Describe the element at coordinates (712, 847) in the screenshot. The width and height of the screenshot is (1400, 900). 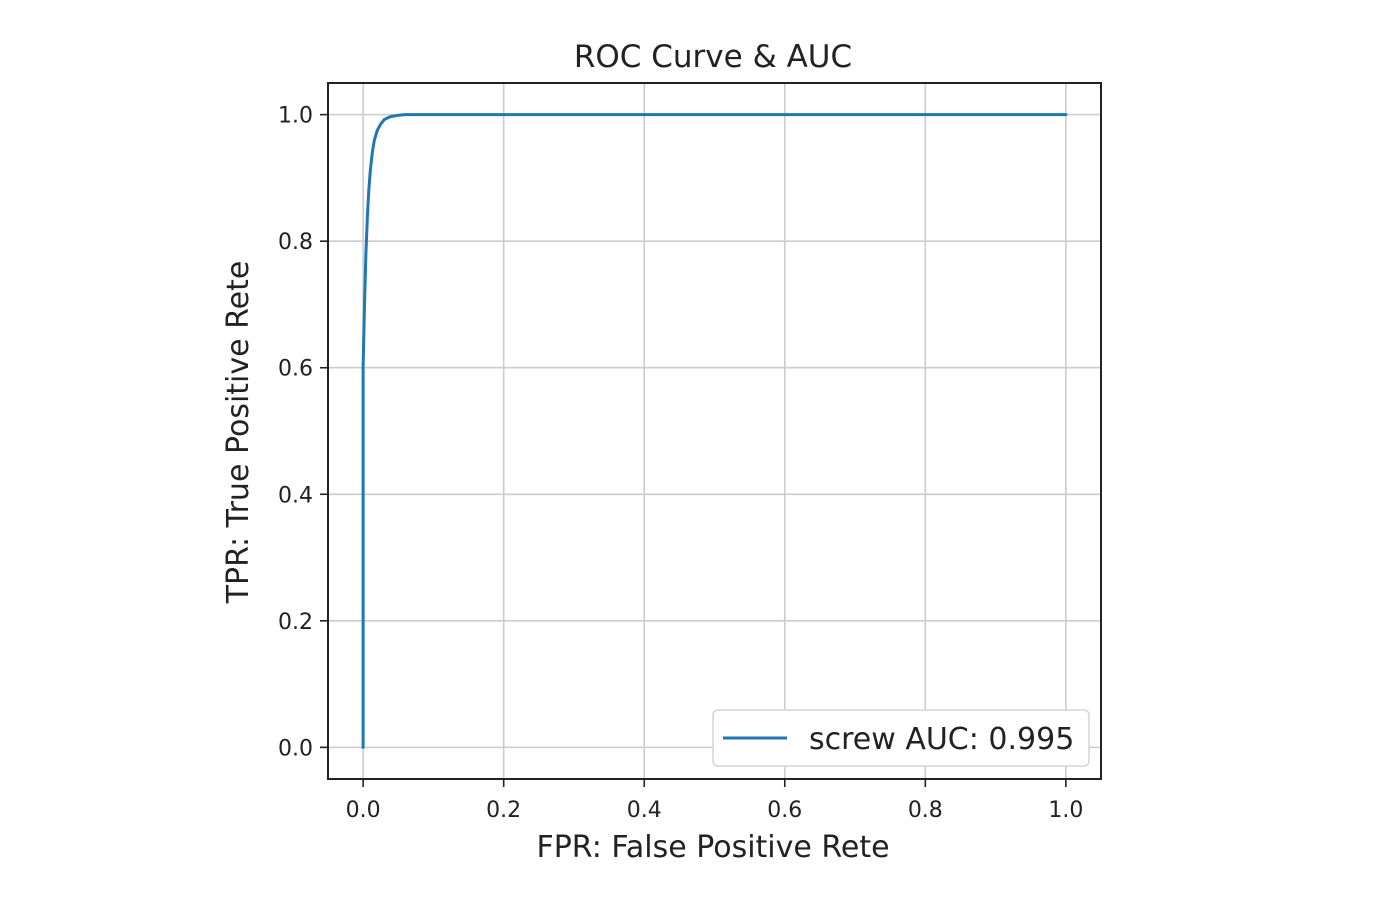
I see `x-axis-label: FPR: False Positive Rete` at that location.